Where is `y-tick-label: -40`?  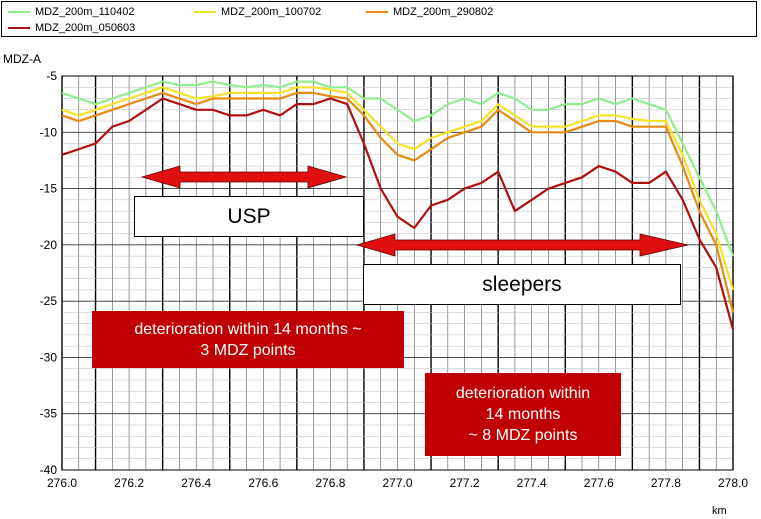
y-tick-label: -40 is located at coordinates (49, 470).